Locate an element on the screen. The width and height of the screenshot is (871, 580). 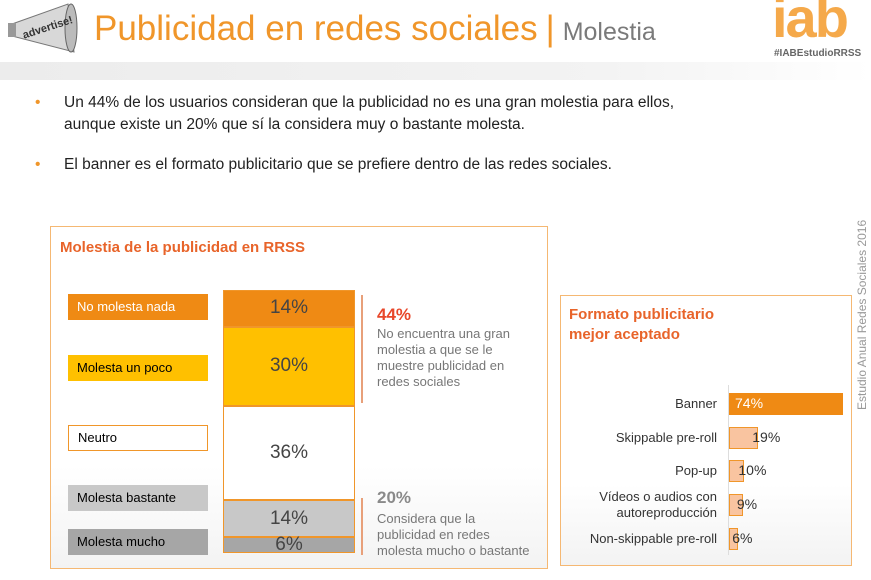
bar-segment: 30% is located at coordinates (289, 366).